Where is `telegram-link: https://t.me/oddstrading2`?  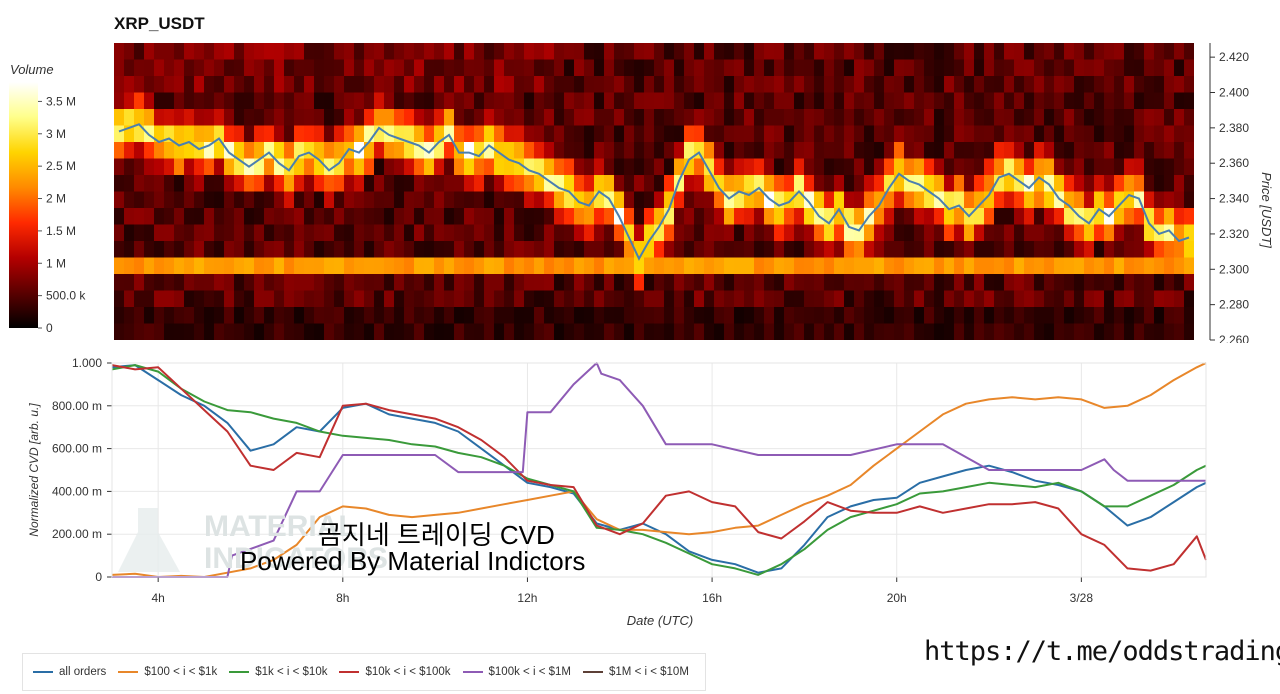 telegram-link: https://t.me/oddstrading2 is located at coordinates (1102, 651).